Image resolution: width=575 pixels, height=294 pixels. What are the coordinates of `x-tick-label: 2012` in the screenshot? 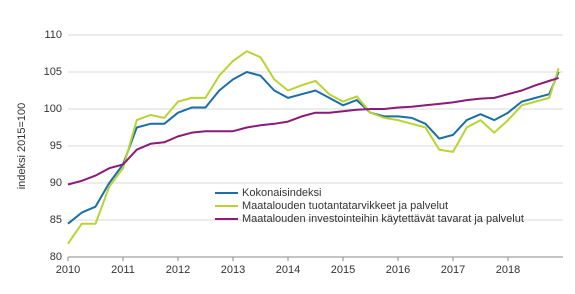 It's located at (178, 270).